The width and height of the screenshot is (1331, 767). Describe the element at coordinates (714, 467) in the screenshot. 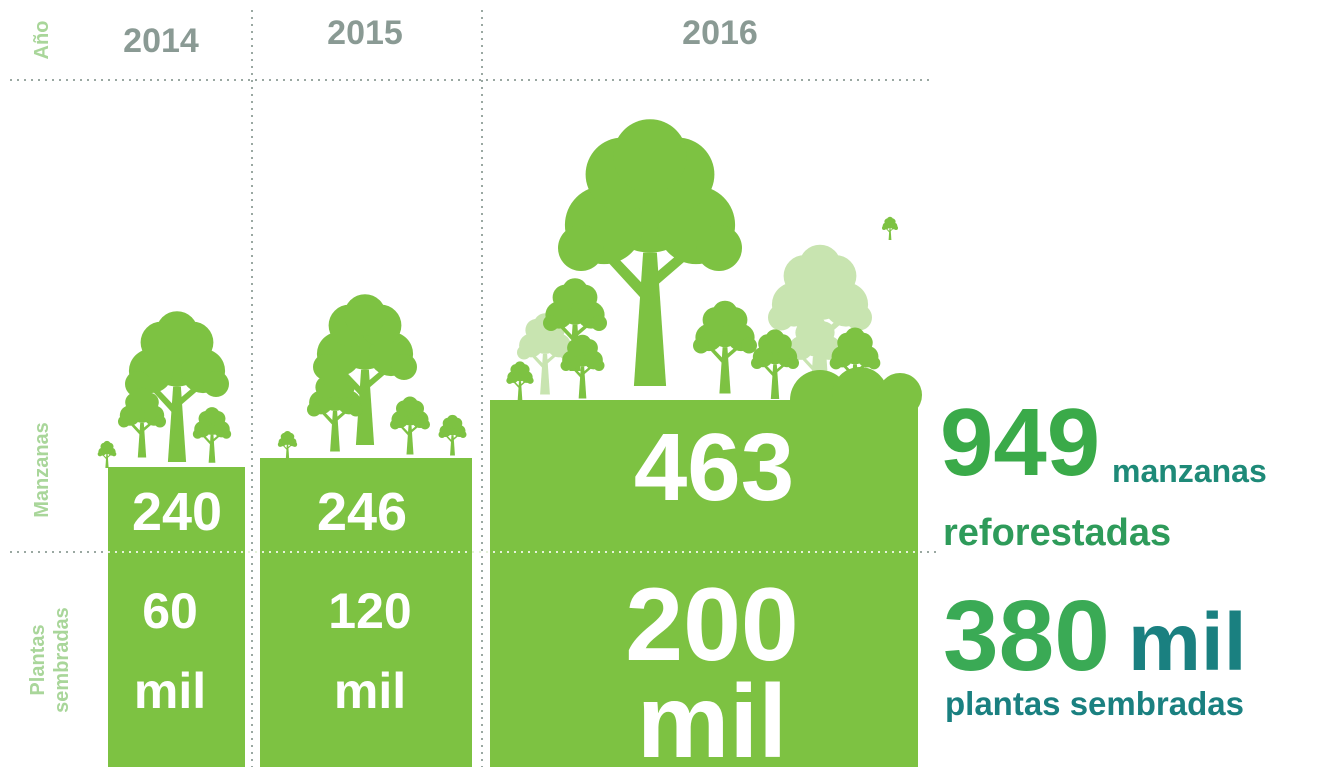

I see `manzanas-value: 463` at that location.